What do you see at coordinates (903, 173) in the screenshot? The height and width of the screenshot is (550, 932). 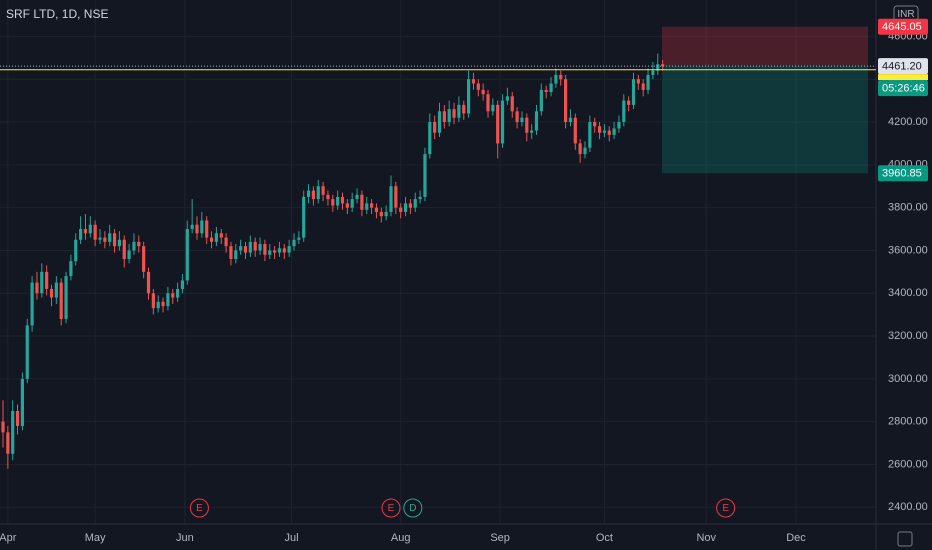 I see `stop-price-label-bg` at bounding box center [903, 173].